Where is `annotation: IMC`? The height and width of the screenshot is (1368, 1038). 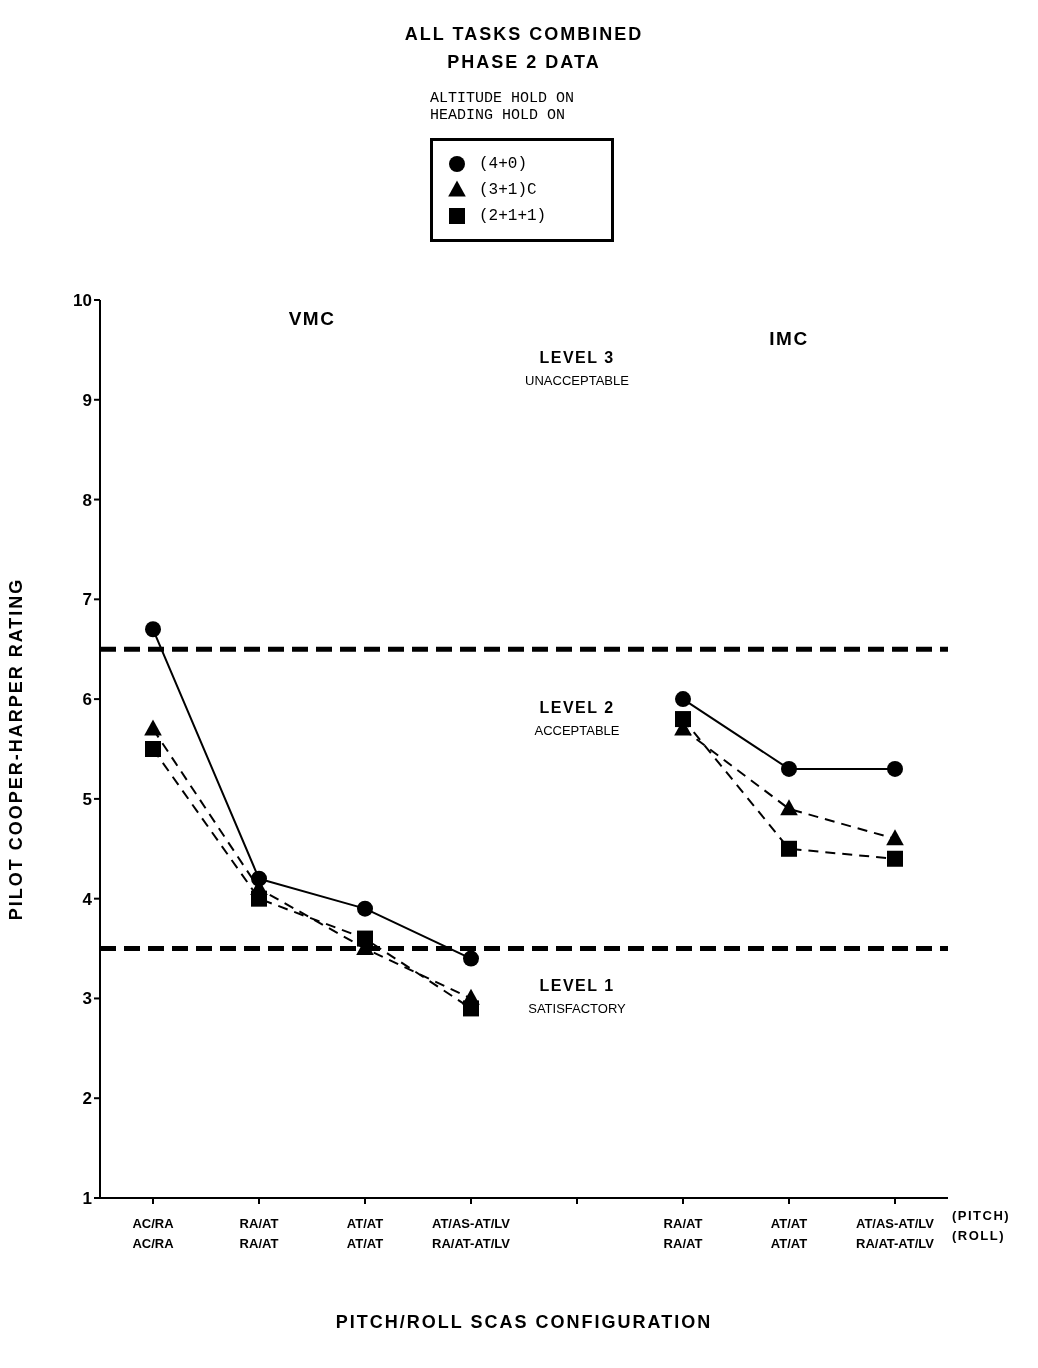
annotation: IMC is located at coordinates (789, 338).